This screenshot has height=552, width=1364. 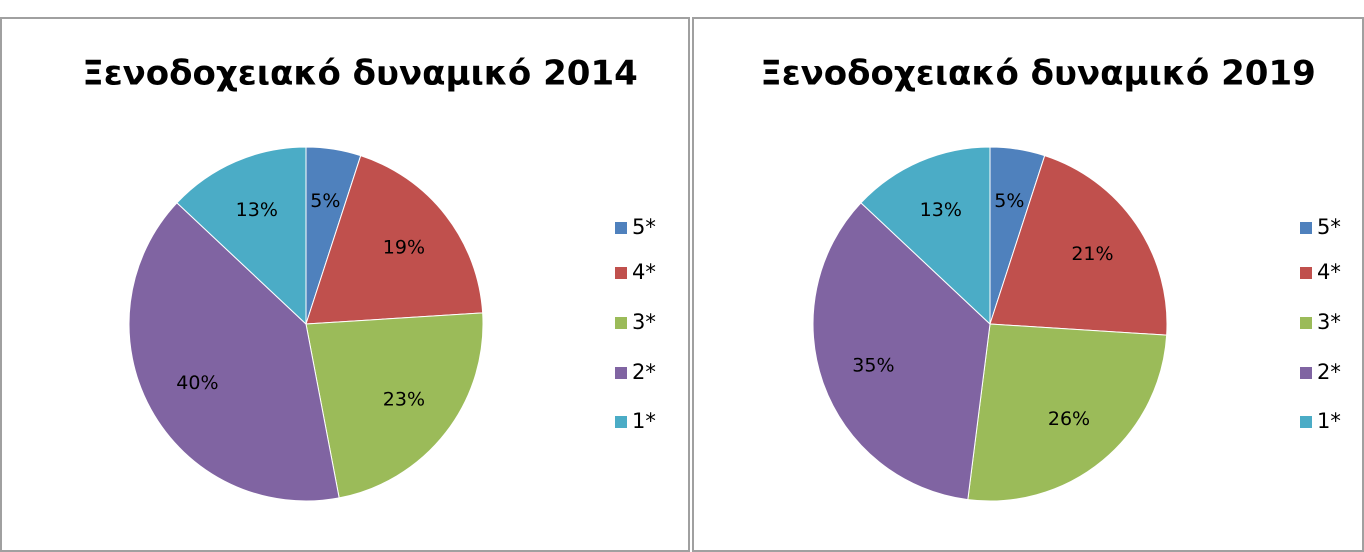 I want to click on data-label: 40%, so click(x=197, y=383).